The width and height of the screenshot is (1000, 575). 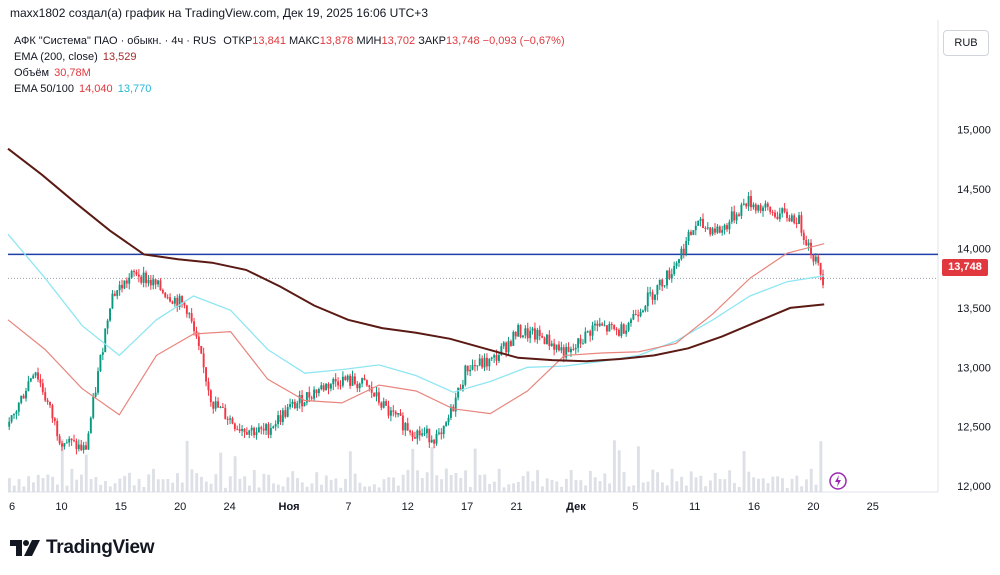 What do you see at coordinates (523, 41) in the screenshot?
I see `change-value: −0,093 (−0,67%)` at bounding box center [523, 41].